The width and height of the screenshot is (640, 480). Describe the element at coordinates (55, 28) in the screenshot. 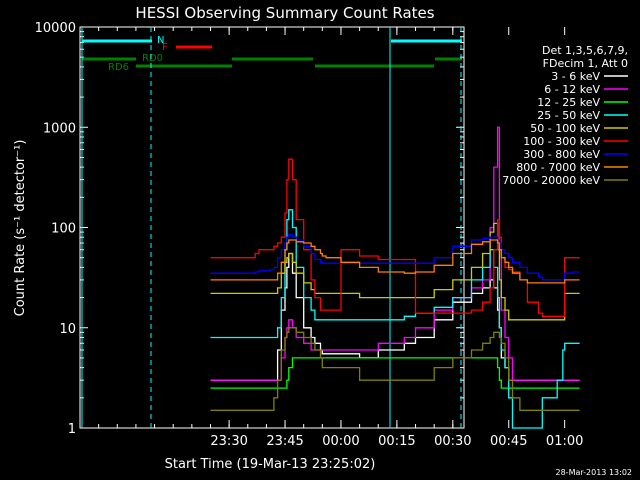

I see `y-tick-label: 10000` at that location.